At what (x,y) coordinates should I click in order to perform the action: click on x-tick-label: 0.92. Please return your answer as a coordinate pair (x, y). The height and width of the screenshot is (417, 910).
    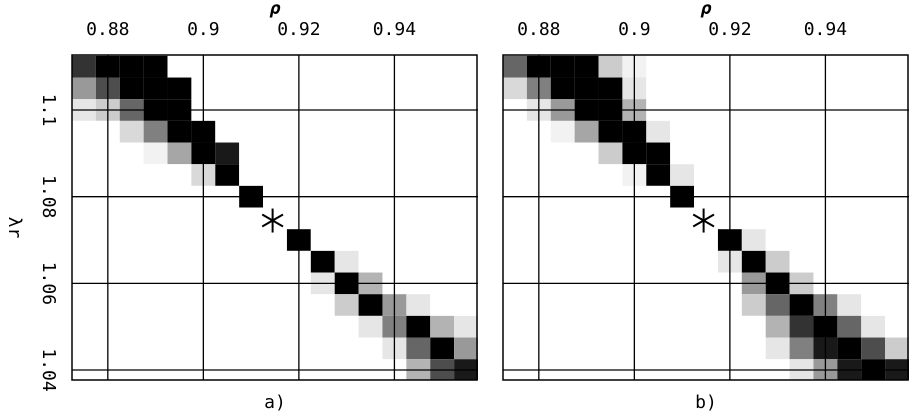
    Looking at the image, I should click on (729, 29).